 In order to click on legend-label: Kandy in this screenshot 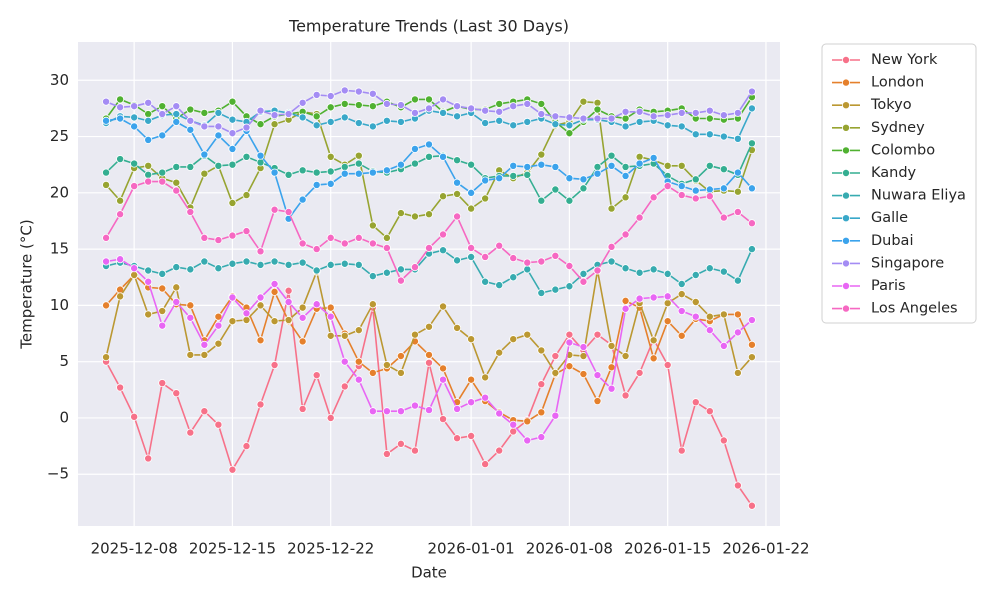, I will do `click(894, 173)`.